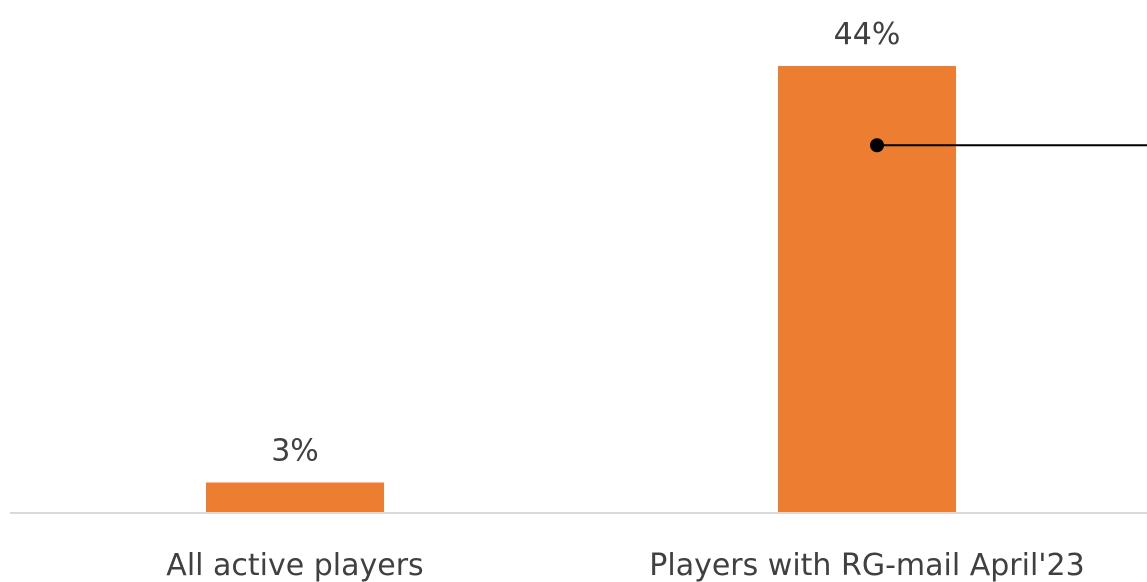 This screenshot has width=1147, height=582. I want to click on data-label-1: 3%, so click(295, 451).